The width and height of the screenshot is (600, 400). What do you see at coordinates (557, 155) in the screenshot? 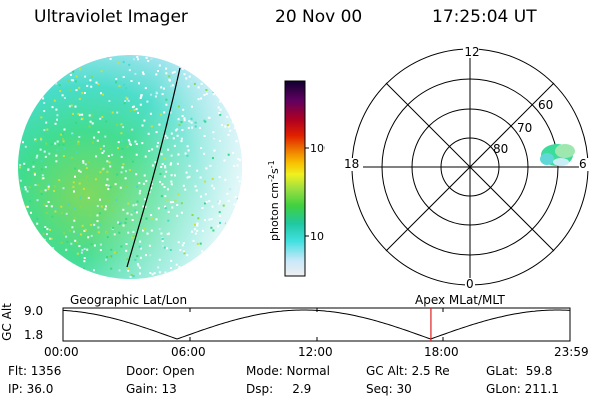
I see `auroral-patch` at bounding box center [557, 155].